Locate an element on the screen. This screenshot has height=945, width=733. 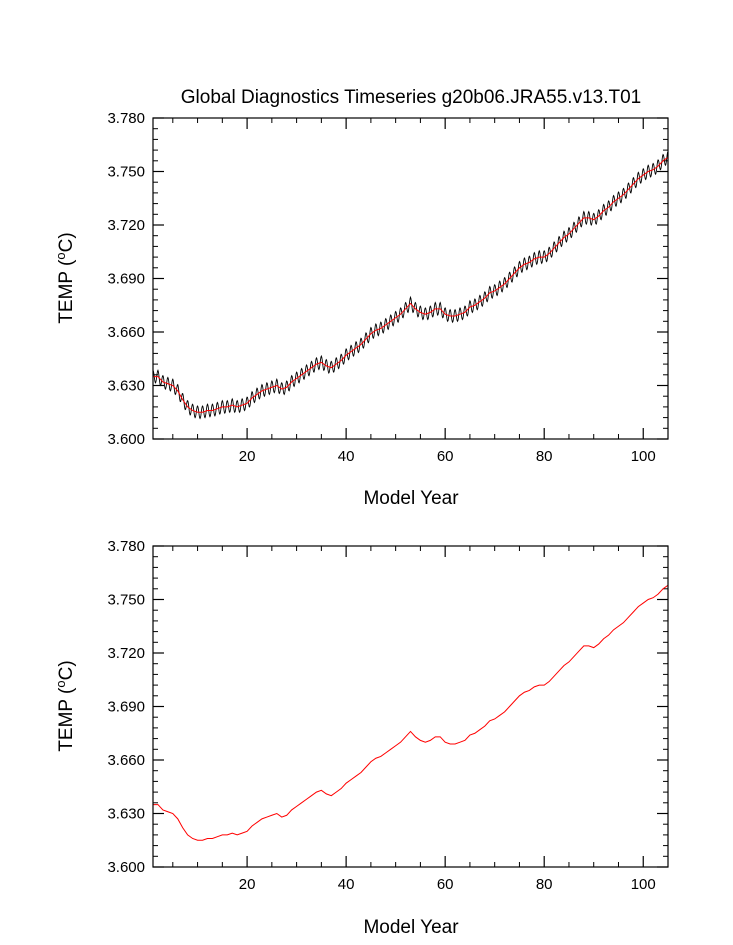
top-chart-x-tick-label: 100 is located at coordinates (643, 456).